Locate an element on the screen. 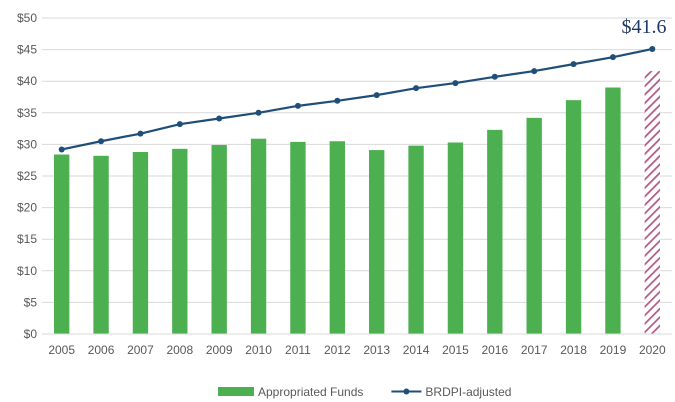 This screenshot has height=402, width=675. y-tick-label: $15 is located at coordinates (27, 239).